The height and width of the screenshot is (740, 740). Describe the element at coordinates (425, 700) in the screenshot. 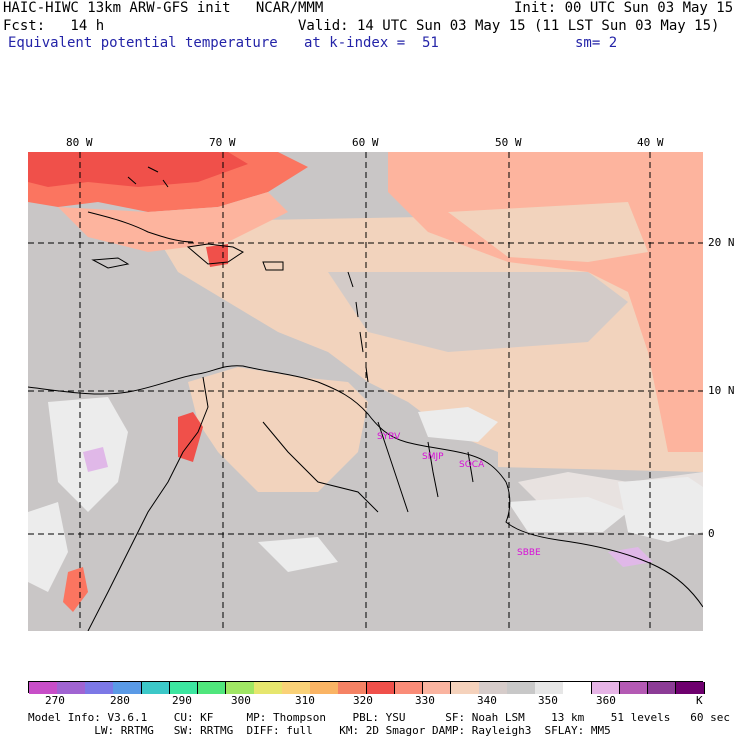

I see `colorbar-label-330: 330` at that location.